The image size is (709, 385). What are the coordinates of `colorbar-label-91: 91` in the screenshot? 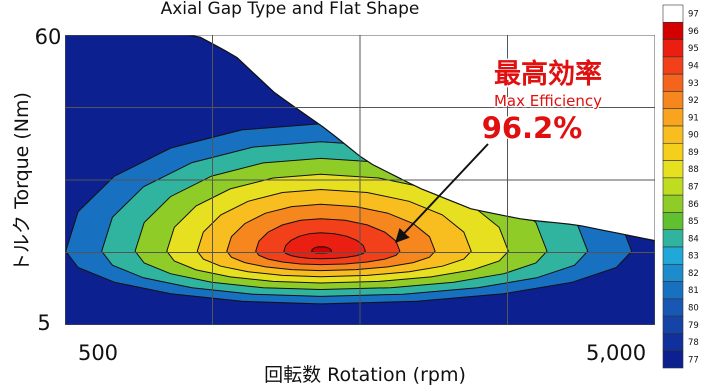 It's located at (693, 118).